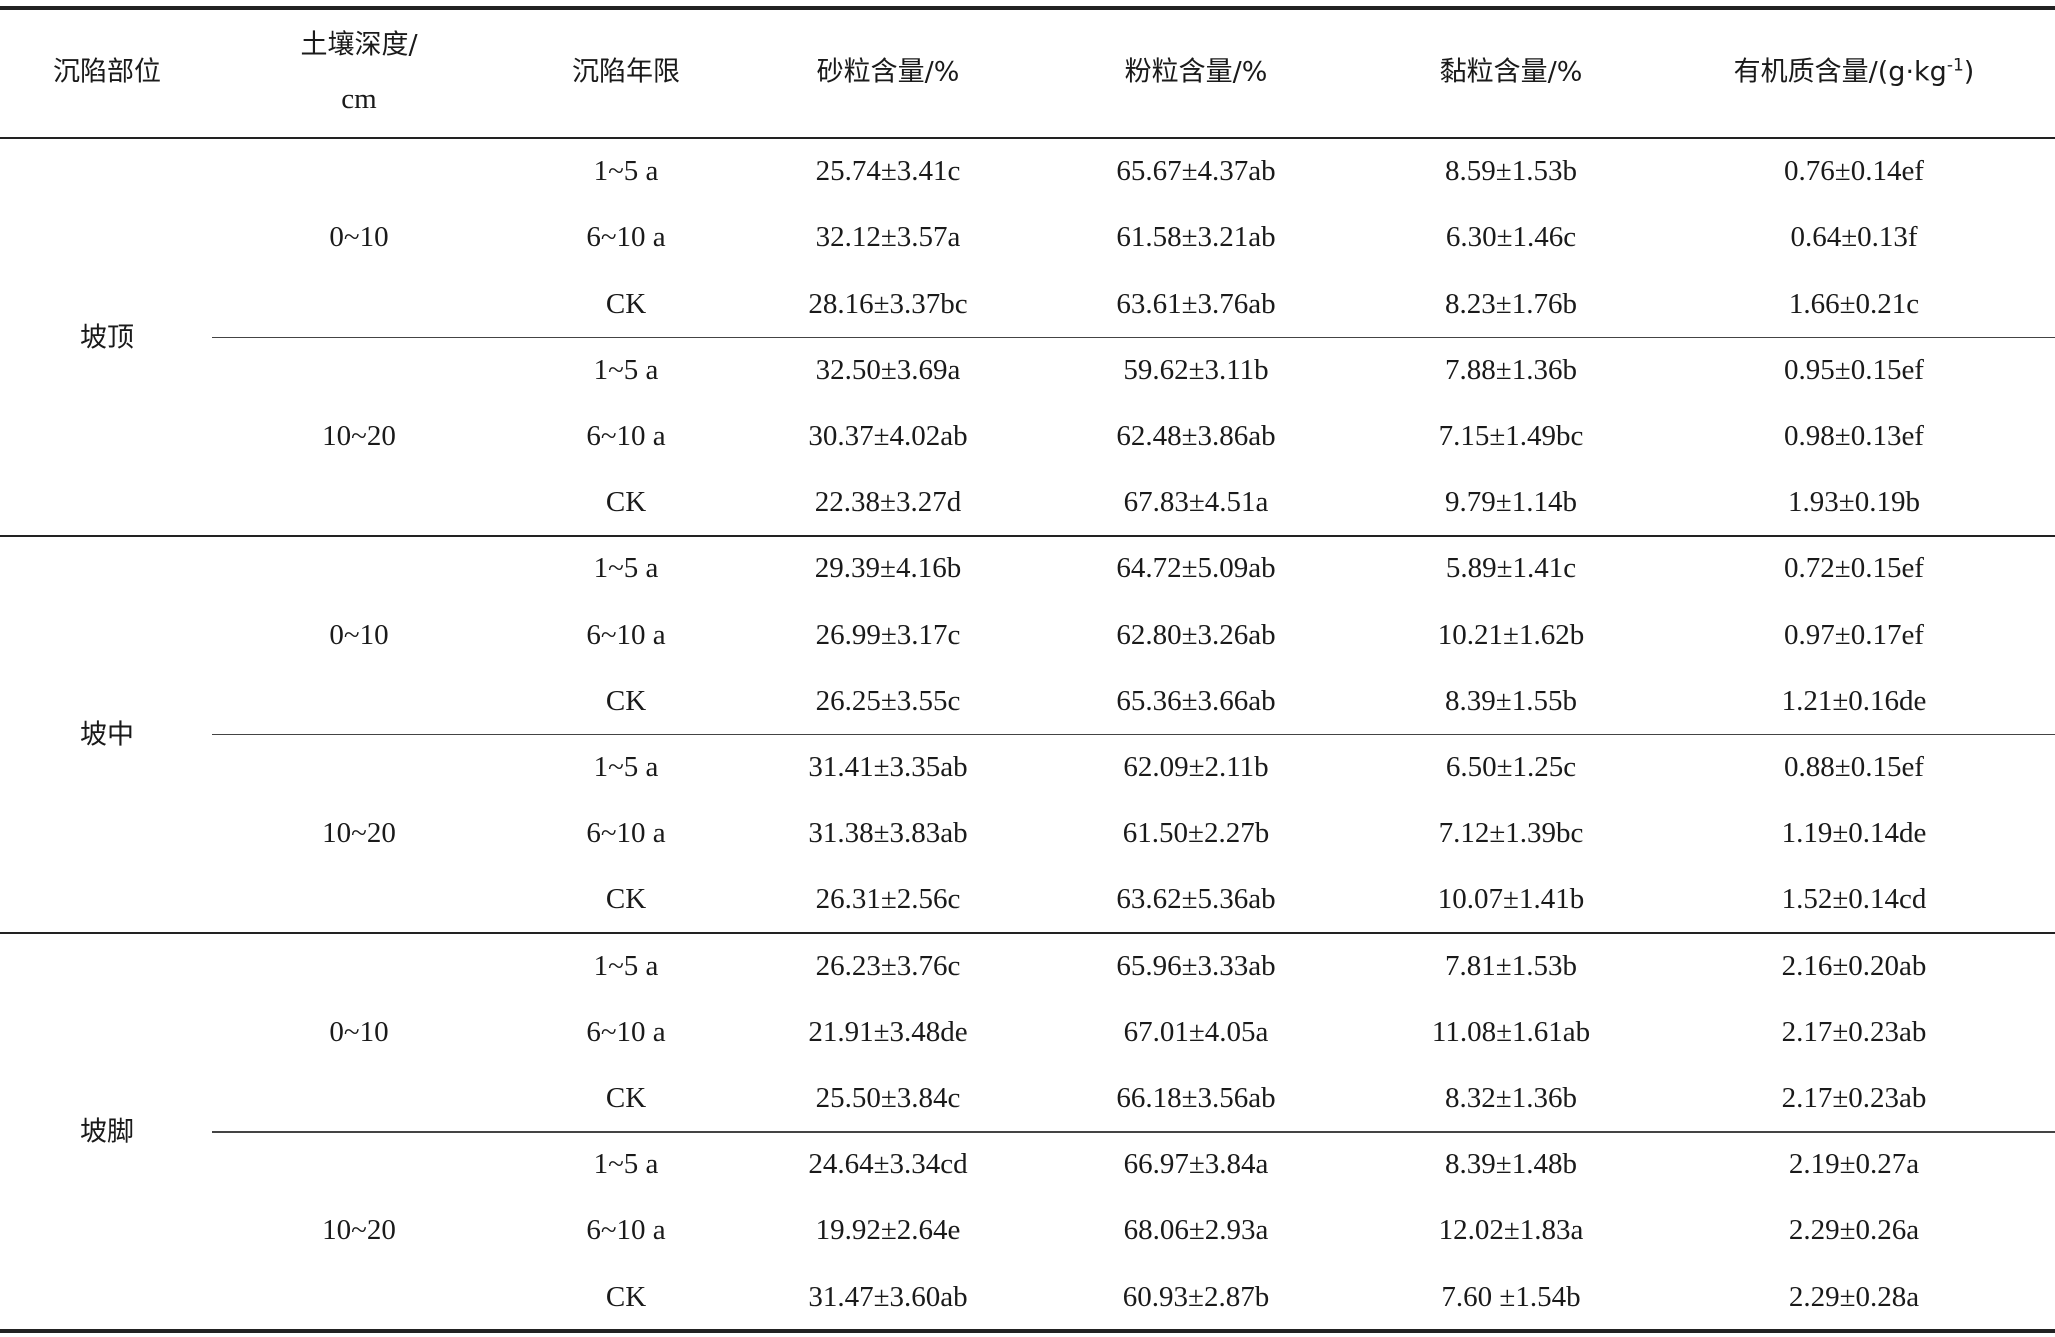  What do you see at coordinates (1854, 237) in the screenshot?
I see `cell-organic: 0.64±0.13f` at bounding box center [1854, 237].